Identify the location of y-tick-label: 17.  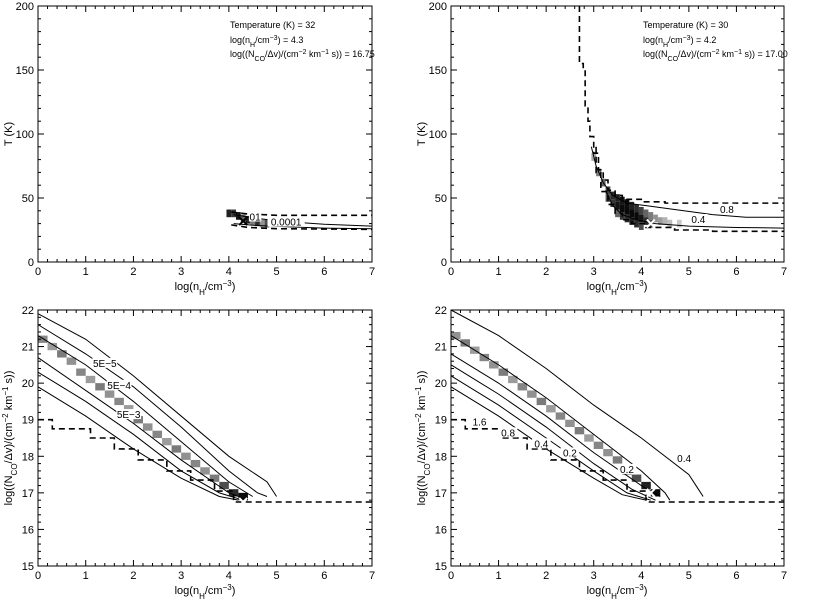
(28, 494).